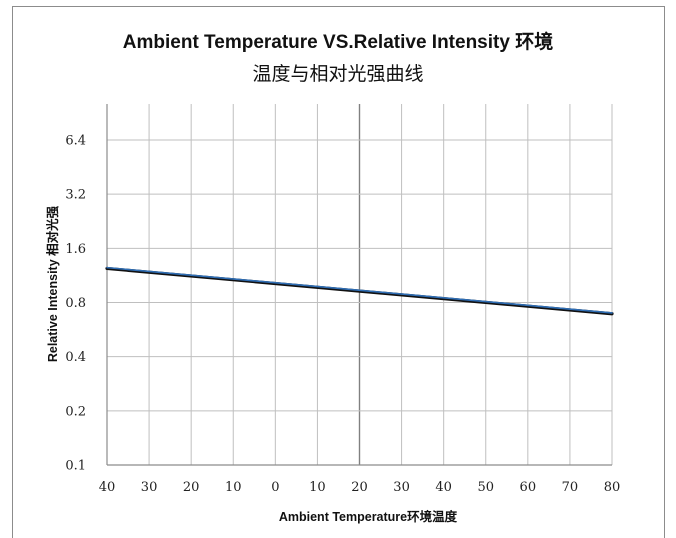  I want to click on x-tick-label: 70, so click(570, 487).